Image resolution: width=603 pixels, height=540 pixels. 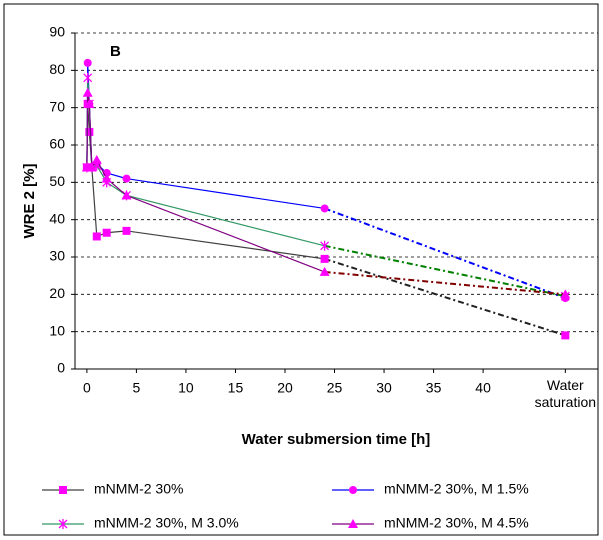 What do you see at coordinates (137, 388) in the screenshot?
I see `x-tick-label: 5` at bounding box center [137, 388].